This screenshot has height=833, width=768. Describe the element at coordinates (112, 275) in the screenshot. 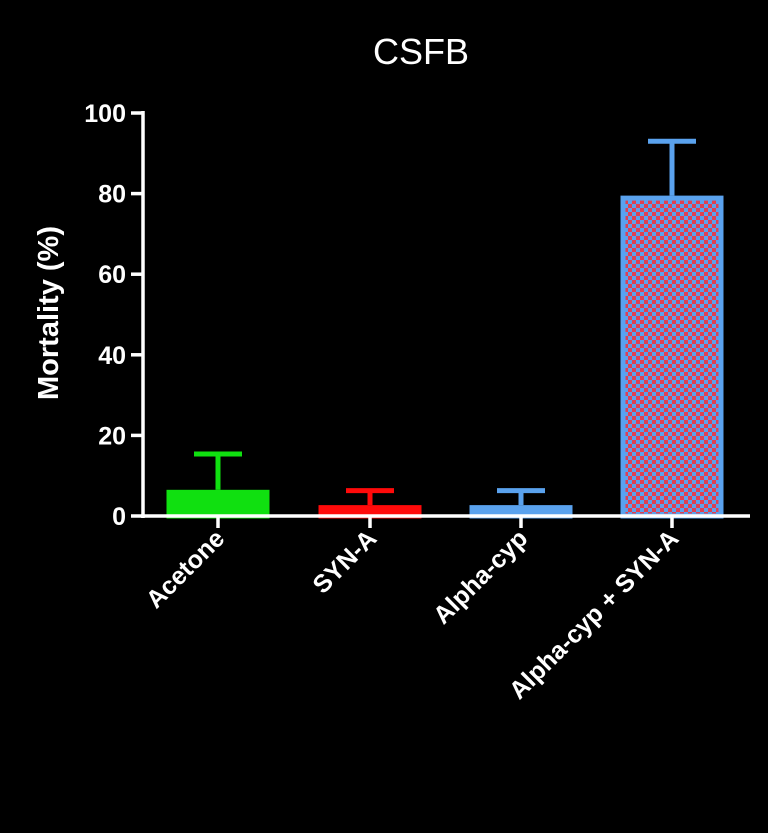

I see `y-tick-label: 60` at that location.